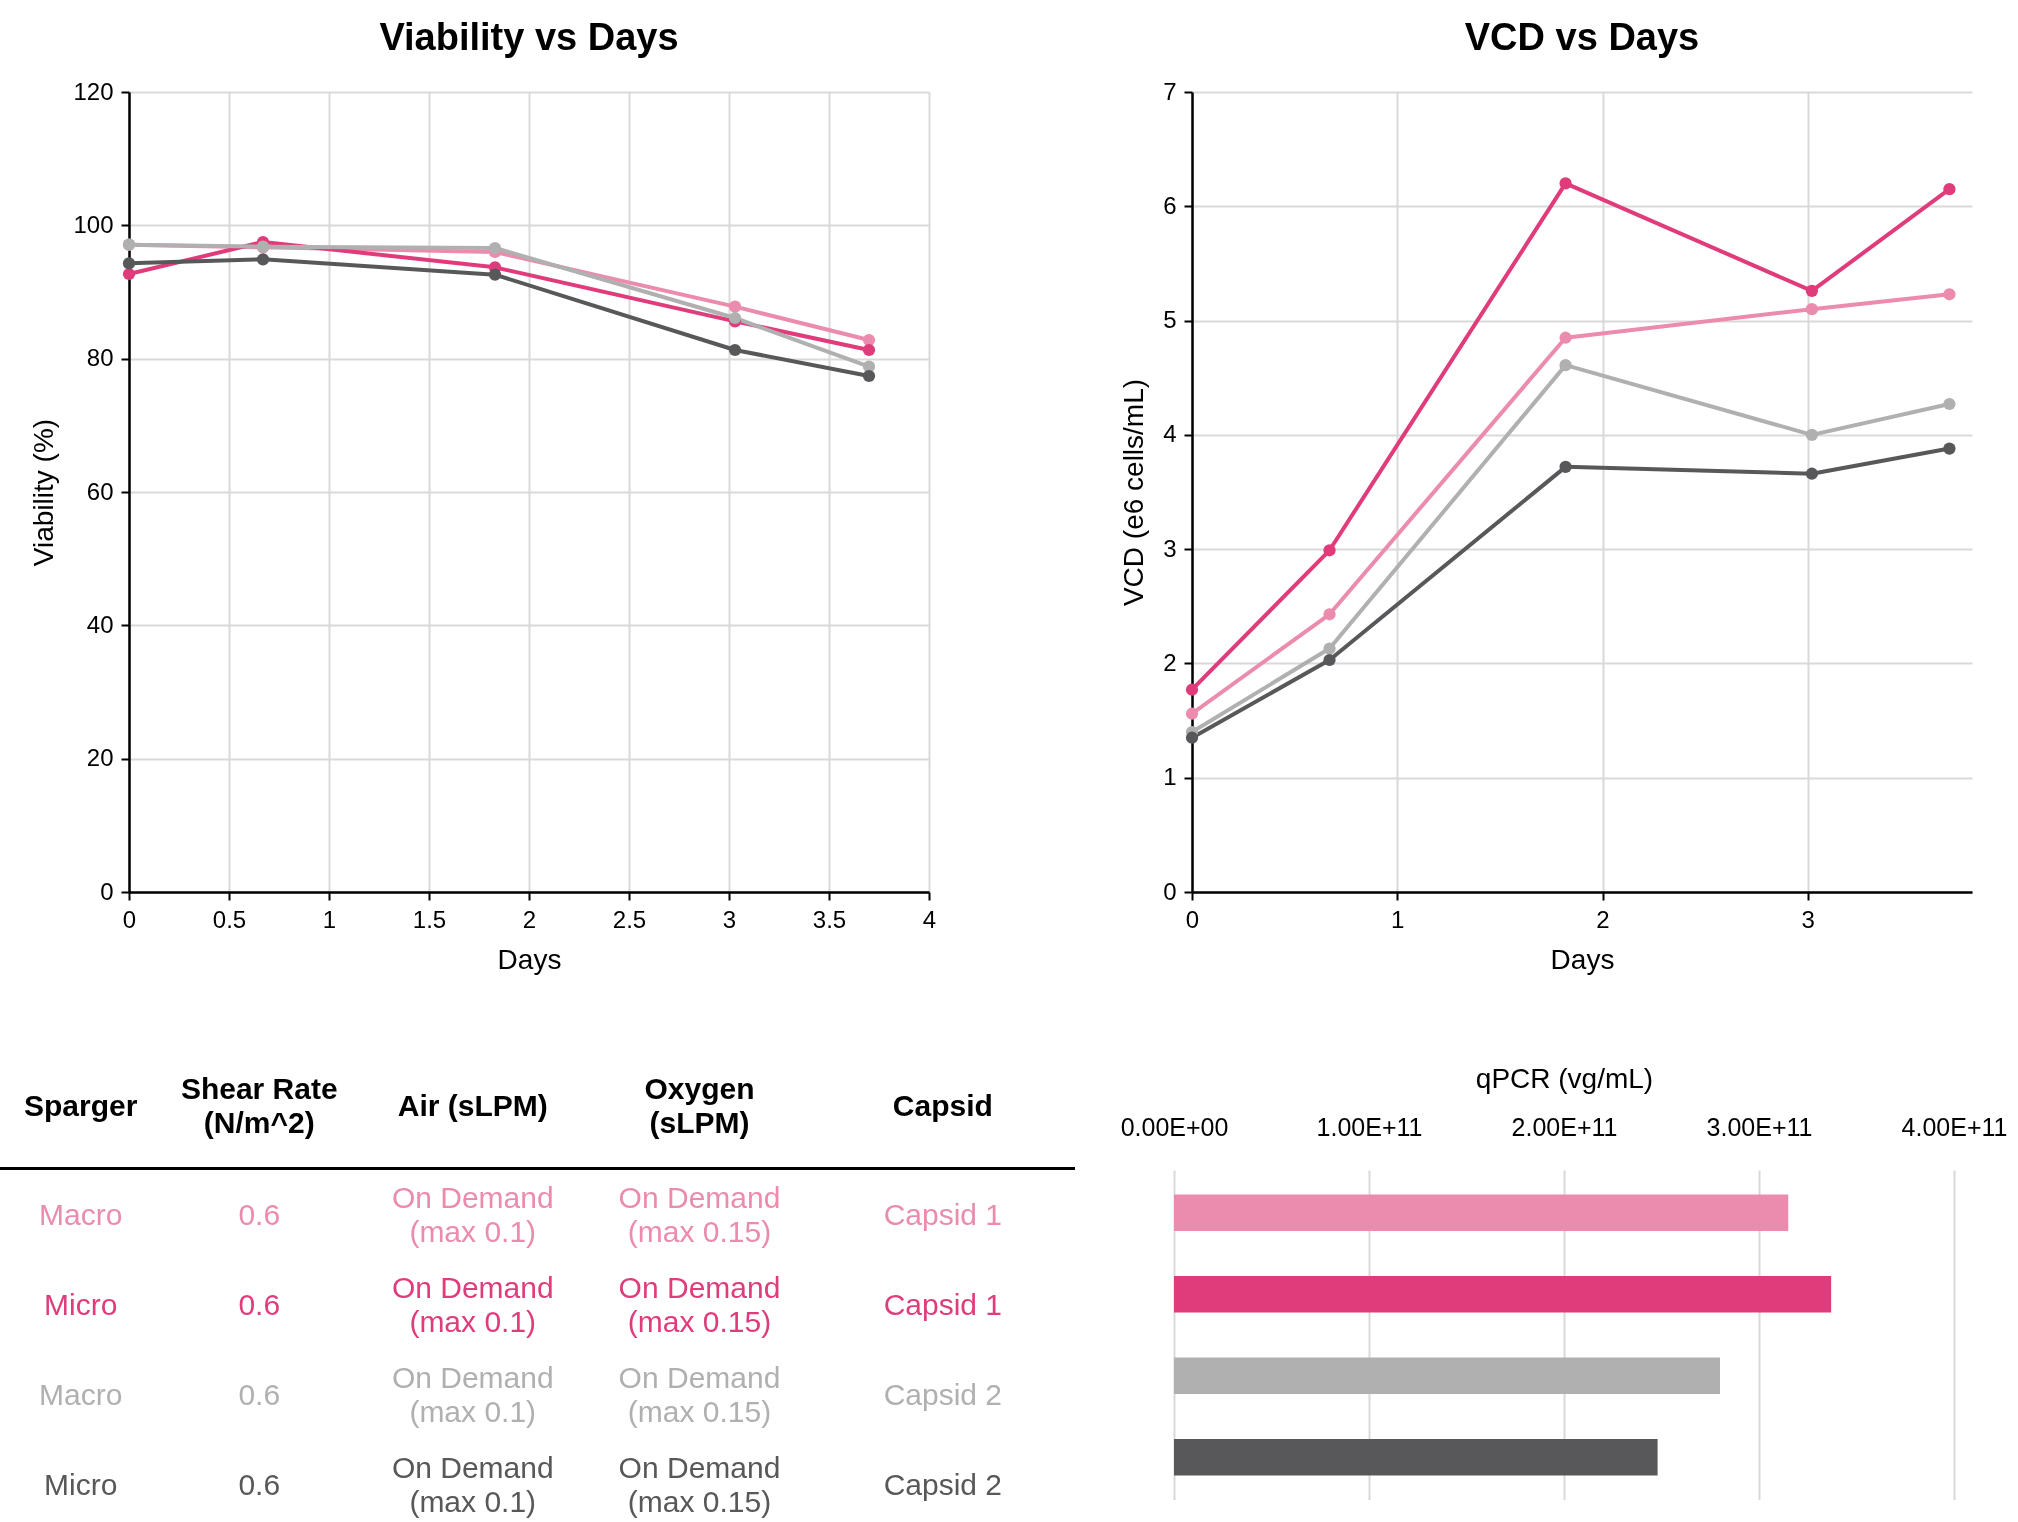  I want to click on x-tick-label: 1.5, so click(429, 919).